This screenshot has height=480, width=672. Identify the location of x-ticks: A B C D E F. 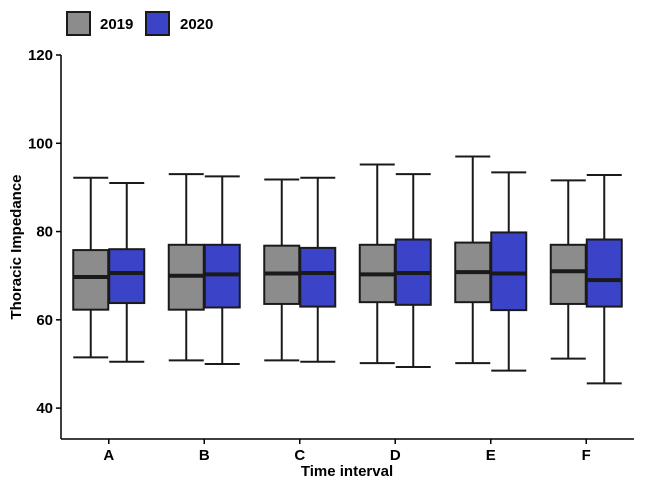
(347, 451).